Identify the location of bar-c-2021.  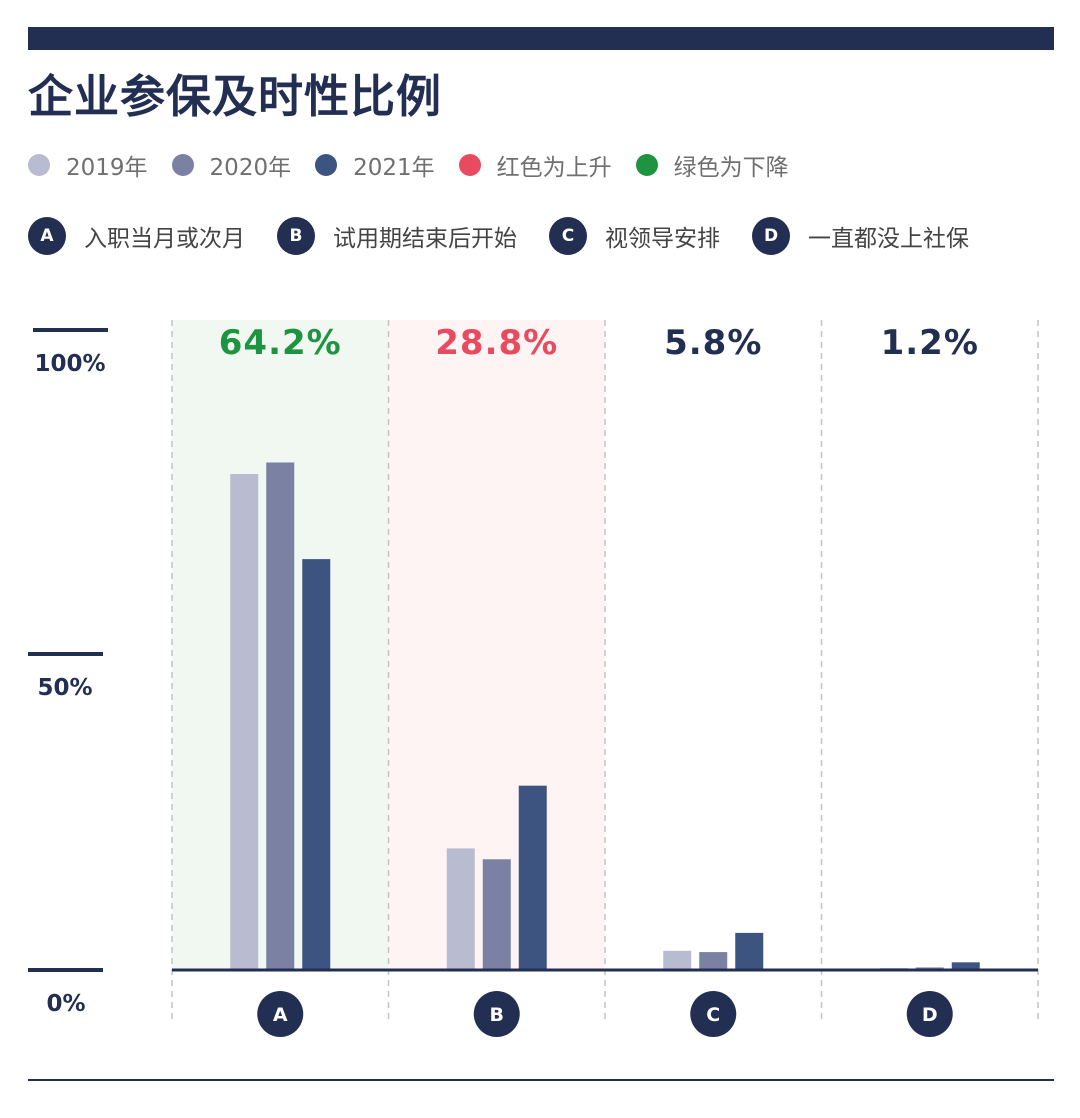
(749, 951).